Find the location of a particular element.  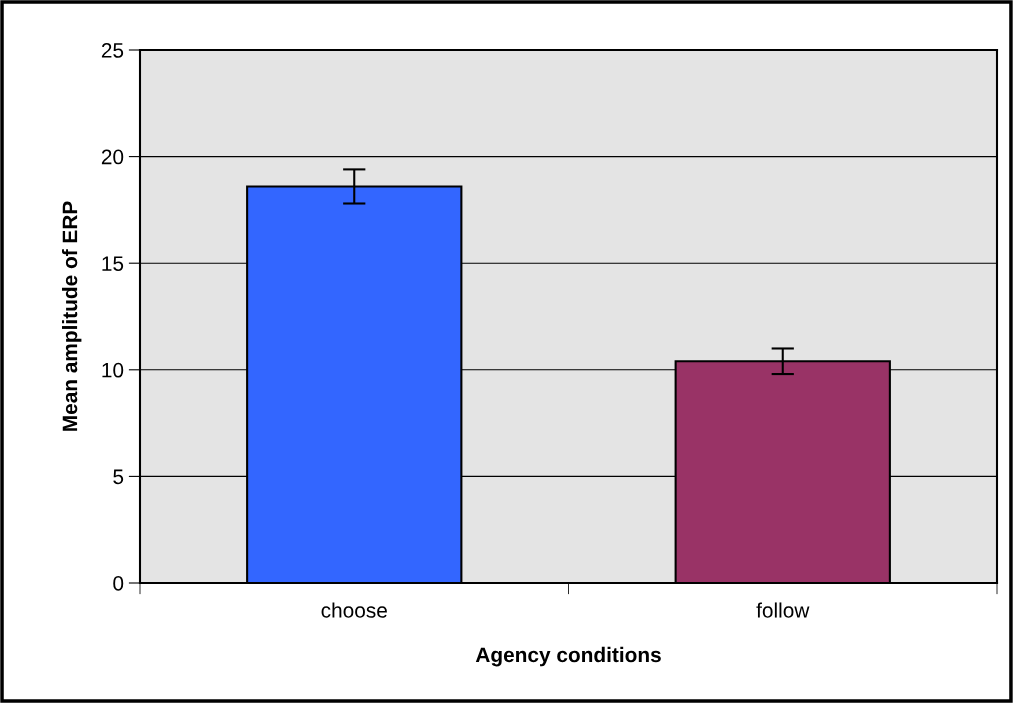

x-tick-label: choose is located at coordinates (354, 610).